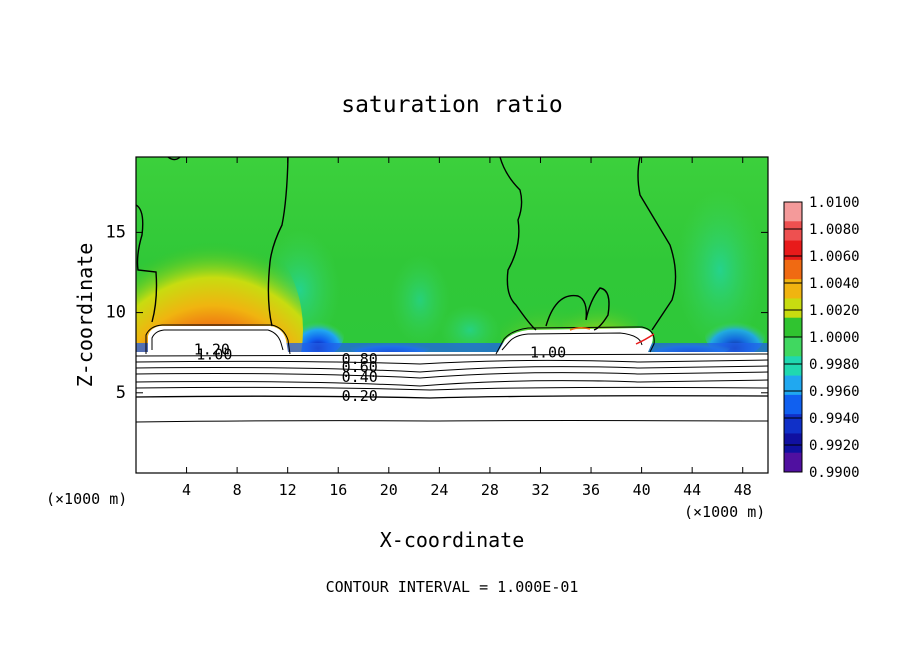 Image resolution: width=904 pixels, height=654 pixels. What do you see at coordinates (452, 587) in the screenshot?
I see `contour-interval-note: CONTOUR INTERVAL = 1.000E-01` at bounding box center [452, 587].